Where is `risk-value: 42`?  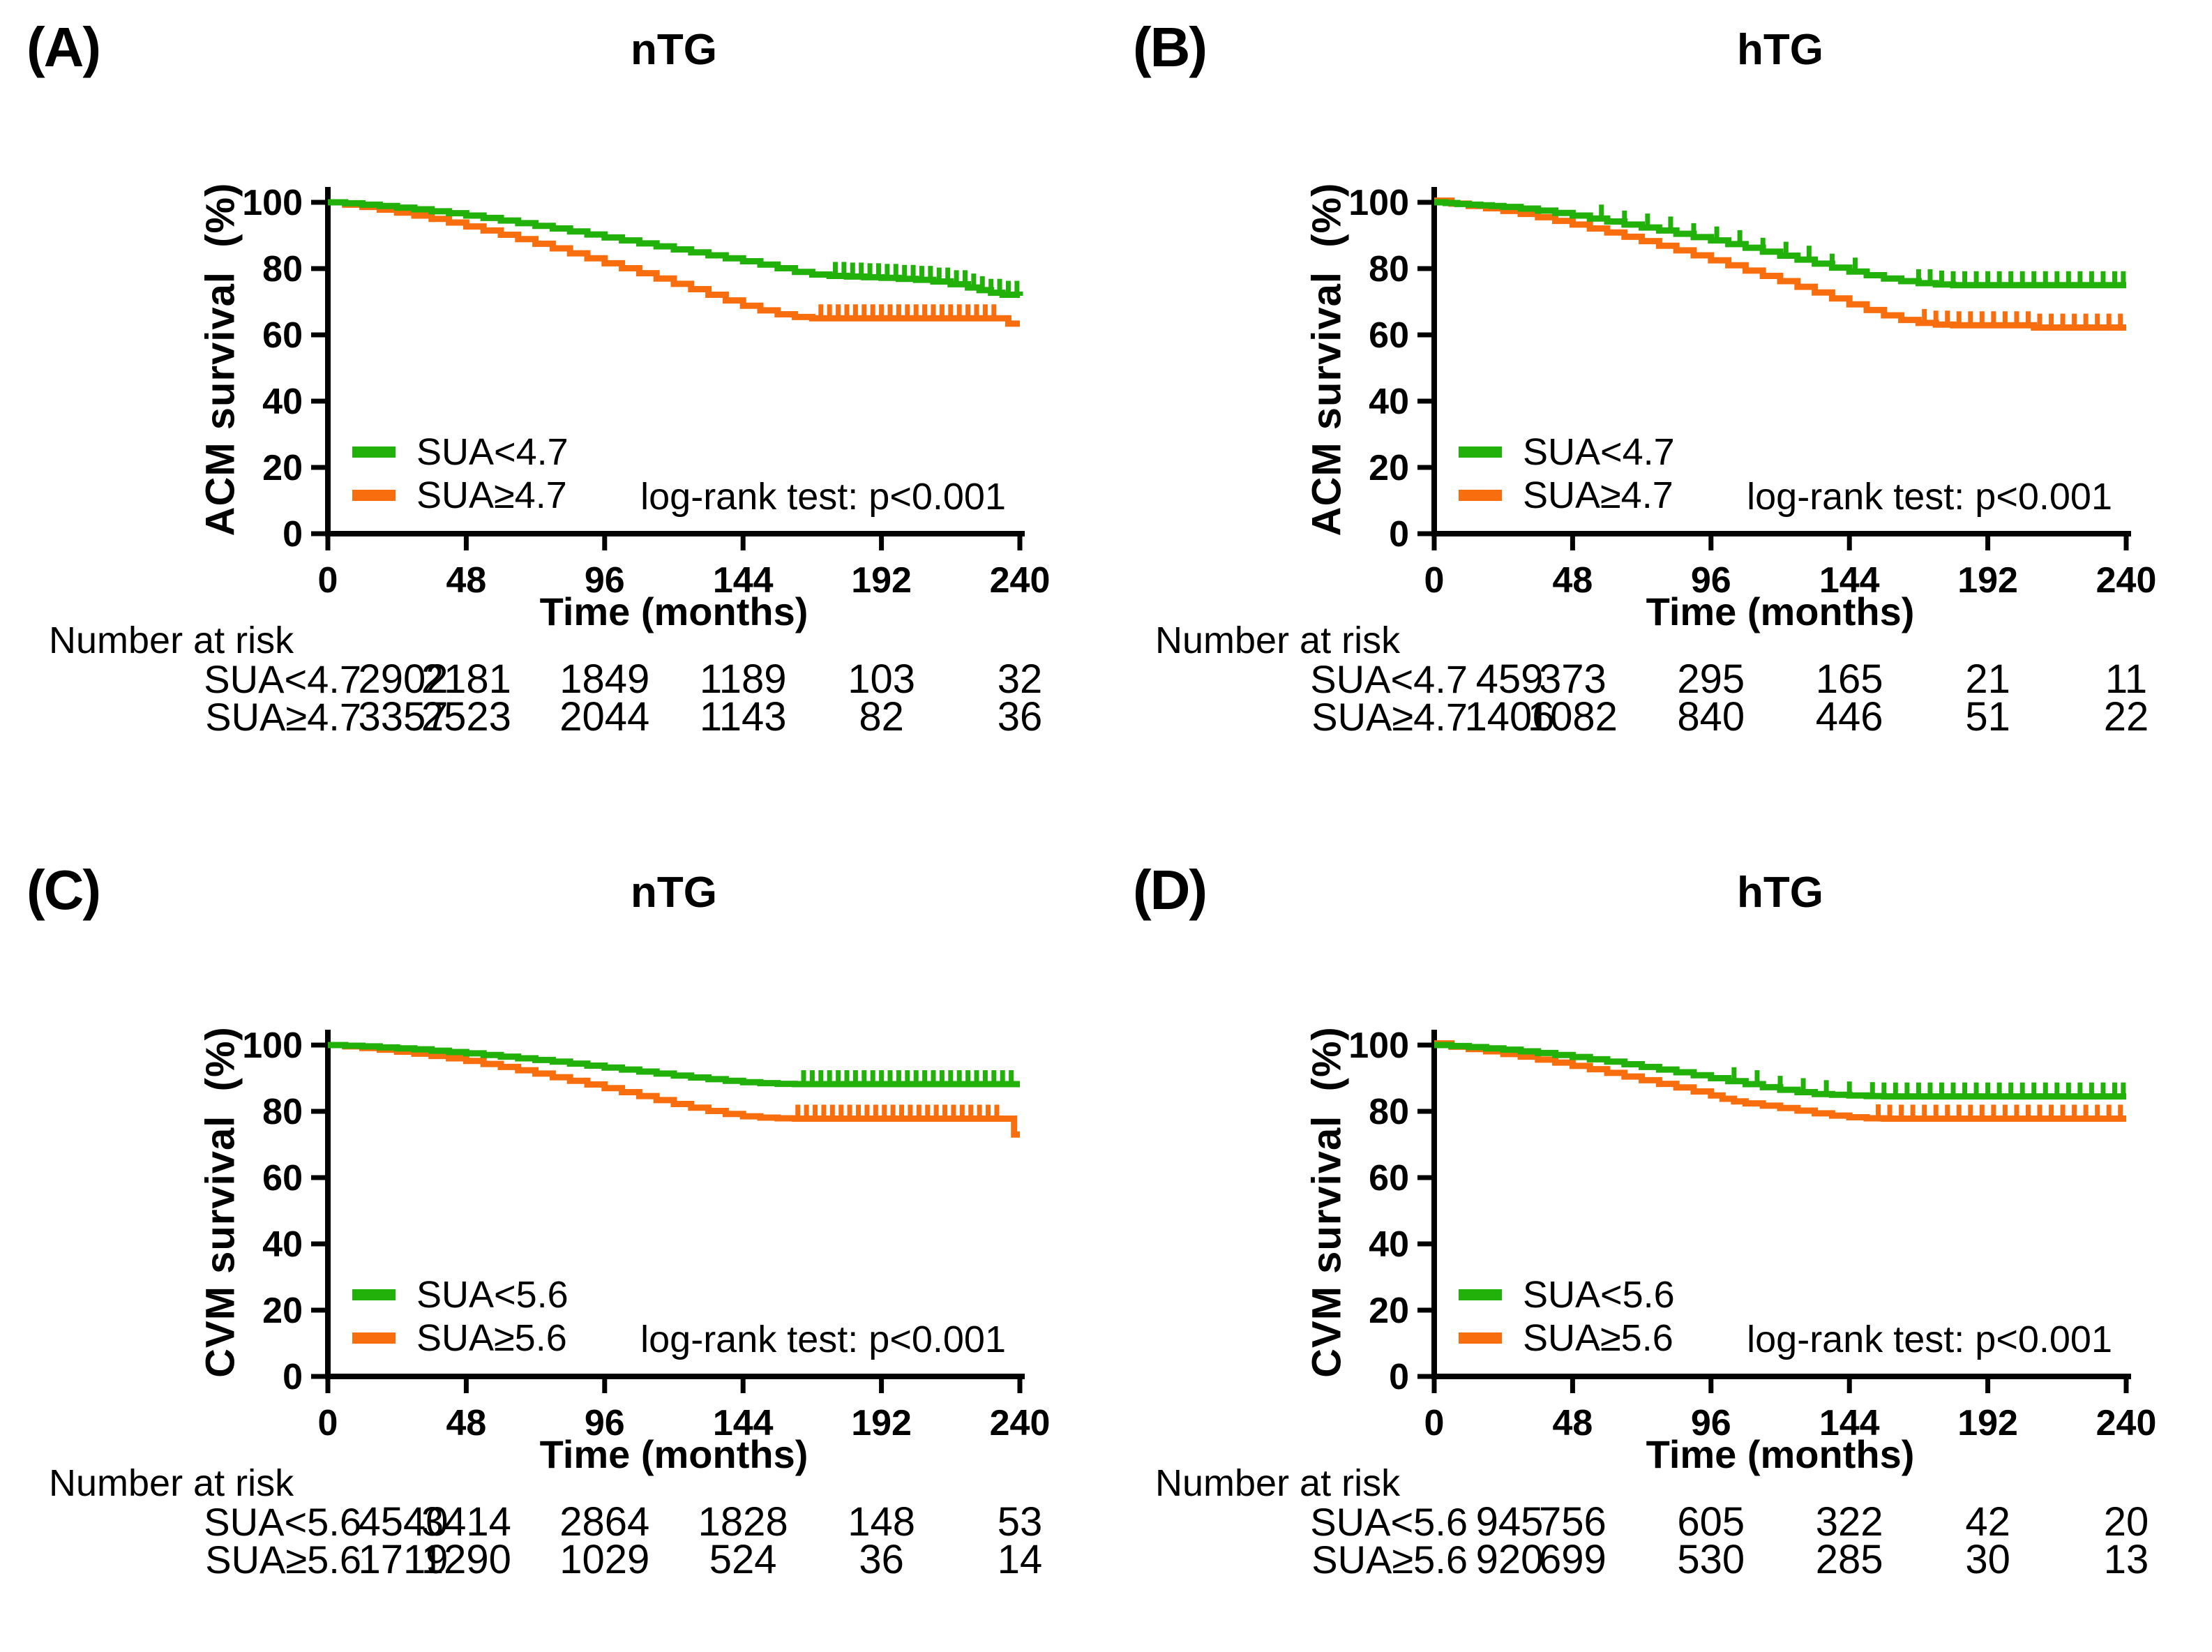
risk-value: 42 is located at coordinates (1988, 1522).